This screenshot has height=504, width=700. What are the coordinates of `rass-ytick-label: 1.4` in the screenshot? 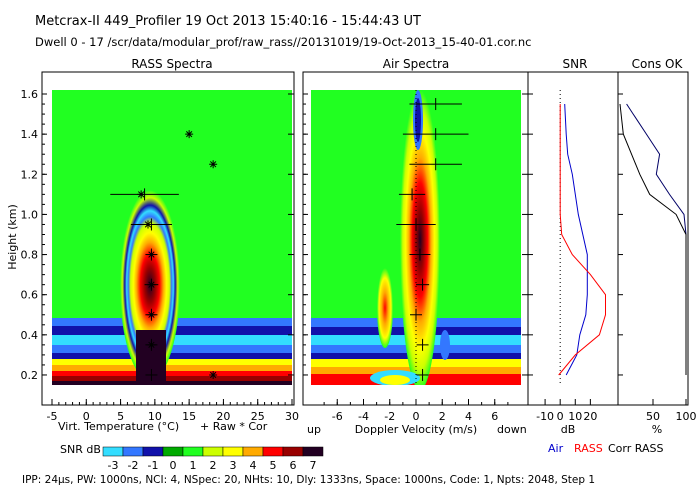 It's located at (30, 134).